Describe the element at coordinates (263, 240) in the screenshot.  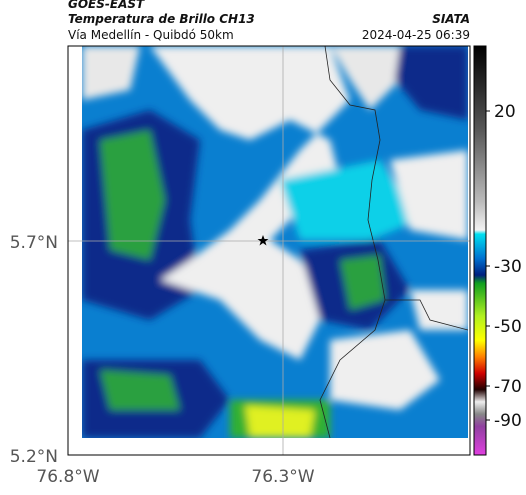
I see `location-marker` at that location.